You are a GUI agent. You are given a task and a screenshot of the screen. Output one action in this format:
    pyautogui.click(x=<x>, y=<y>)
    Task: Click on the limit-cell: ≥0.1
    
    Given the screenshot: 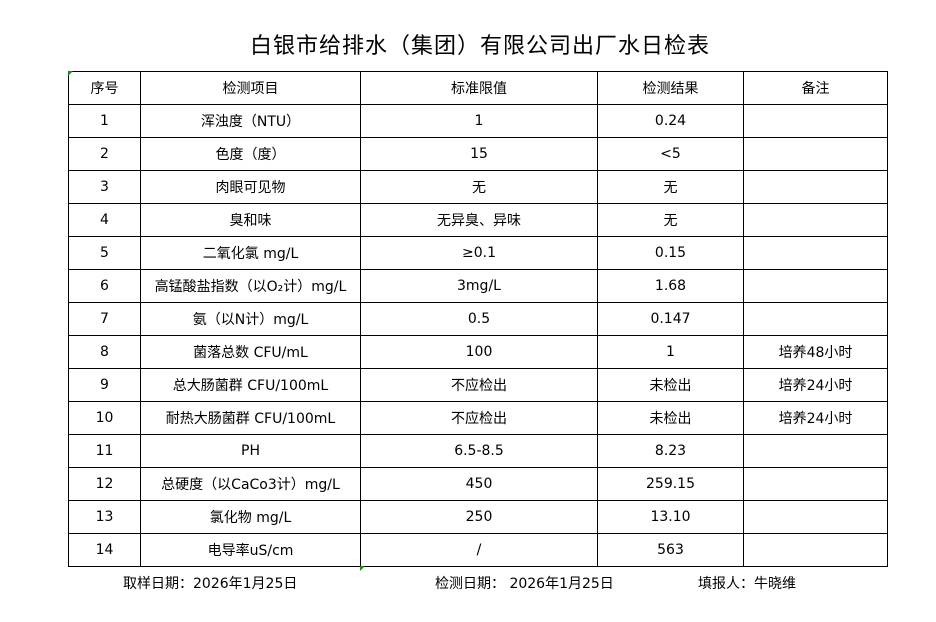 What is the action you would take?
    pyautogui.click(x=479, y=253)
    